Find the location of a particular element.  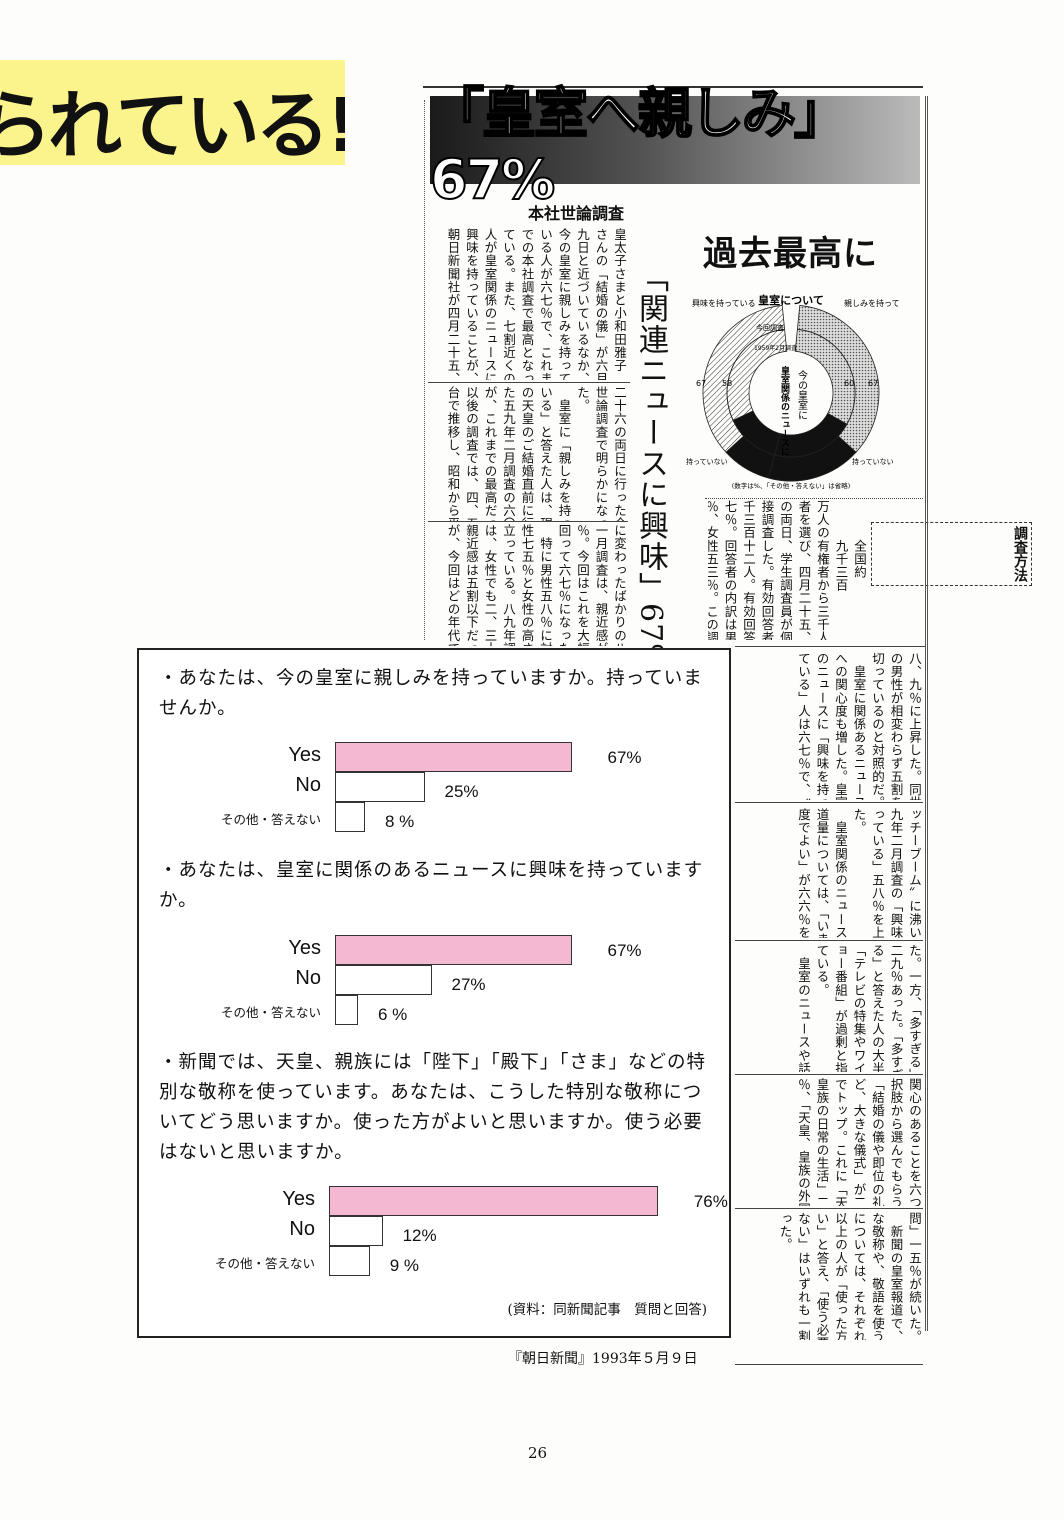

text-column: 皇室関係のニュースの報 is located at coordinates (840, 873).